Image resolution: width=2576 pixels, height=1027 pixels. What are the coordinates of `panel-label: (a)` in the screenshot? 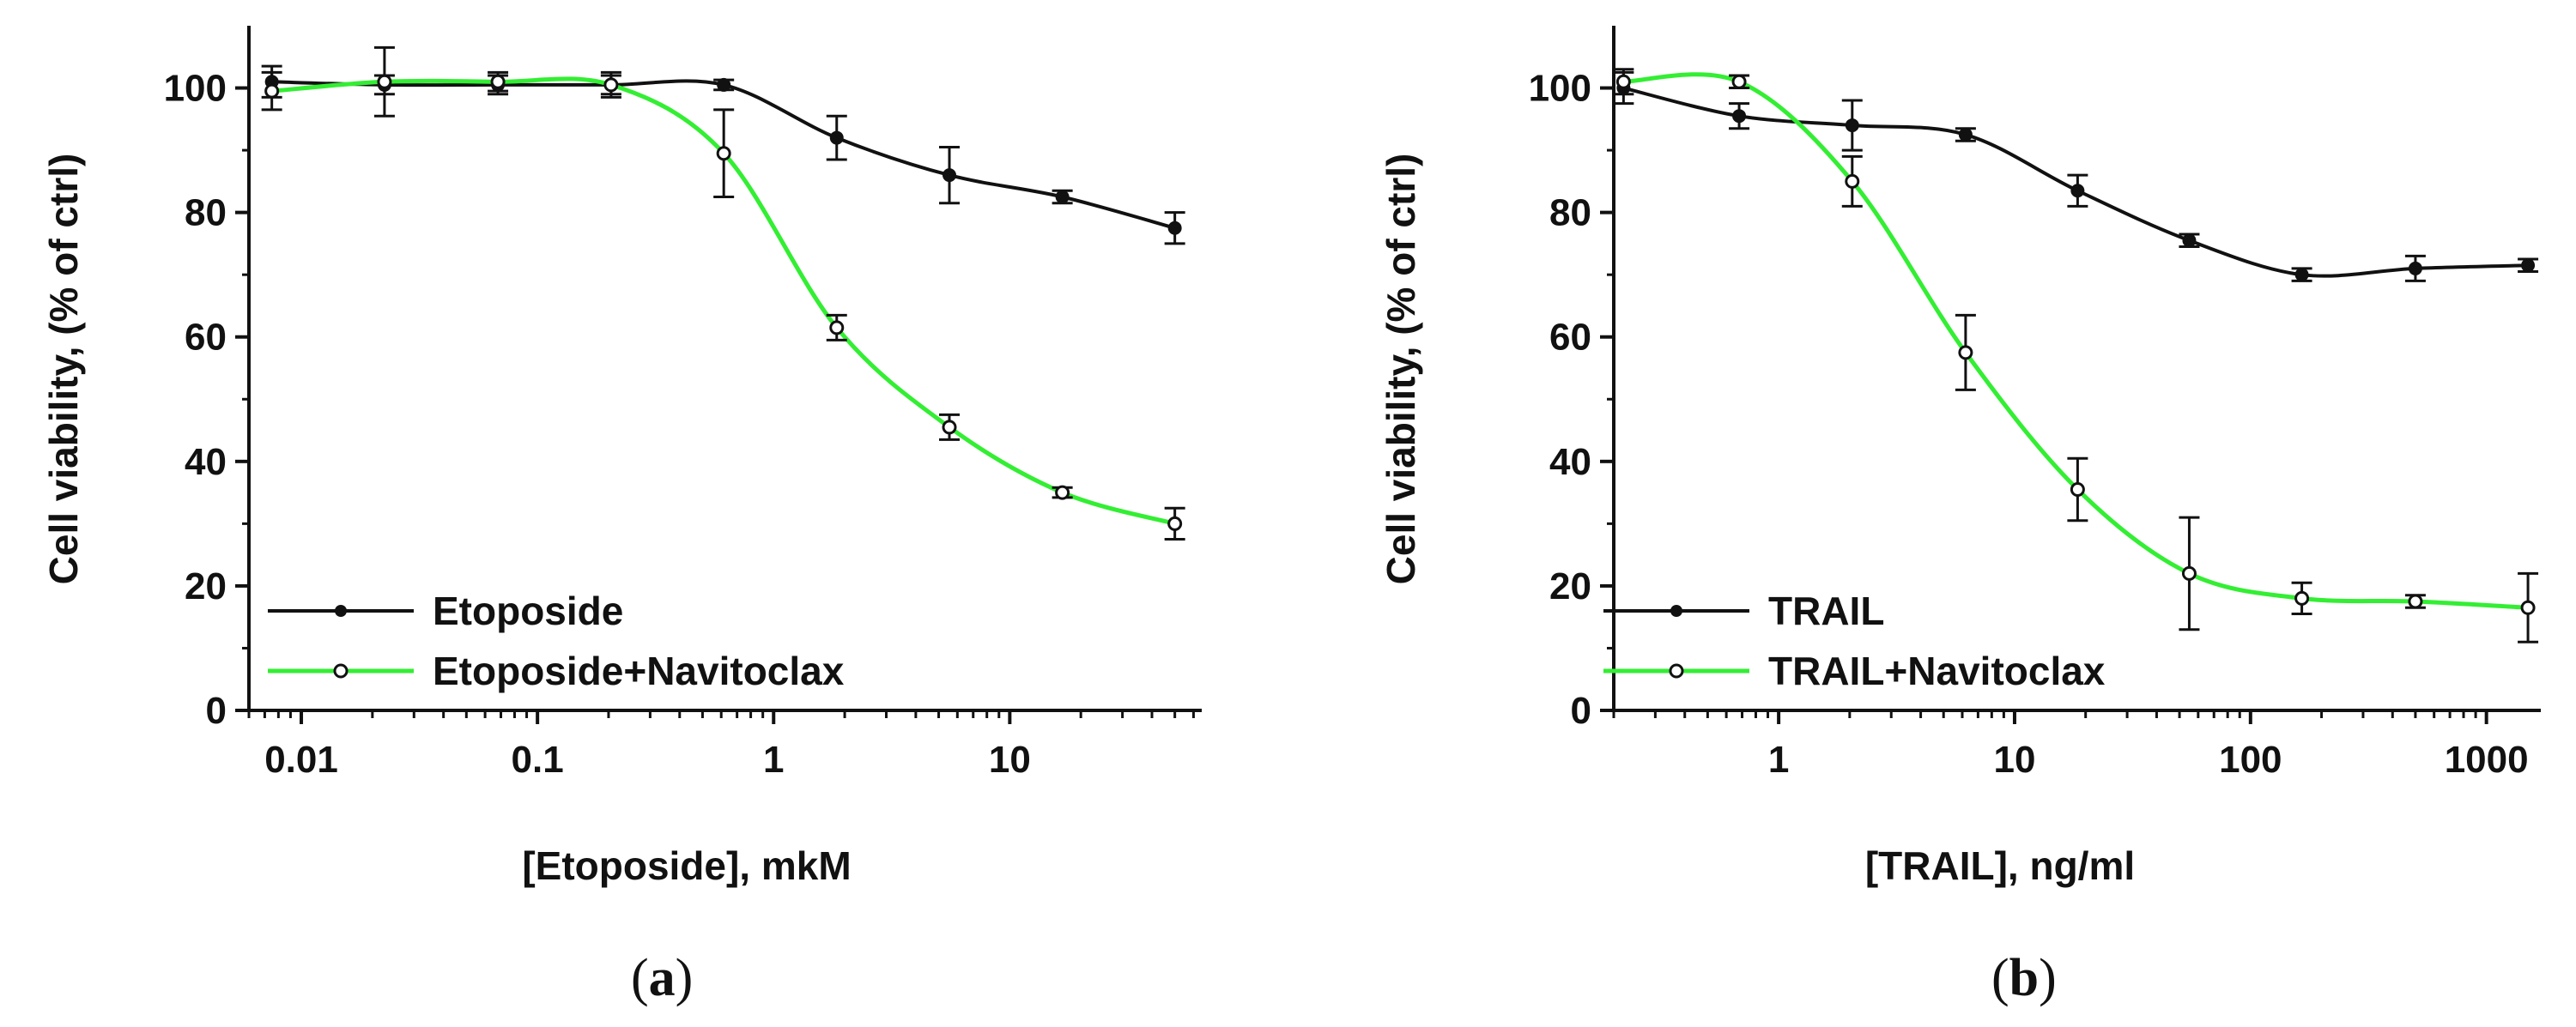 It's located at (662, 978).